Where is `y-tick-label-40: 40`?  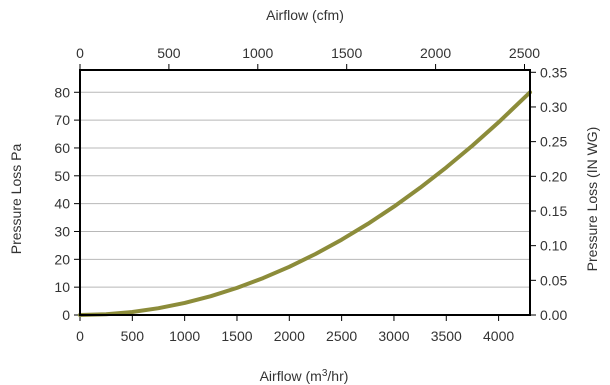 y-tick-label-40: 40 is located at coordinates (62, 204).